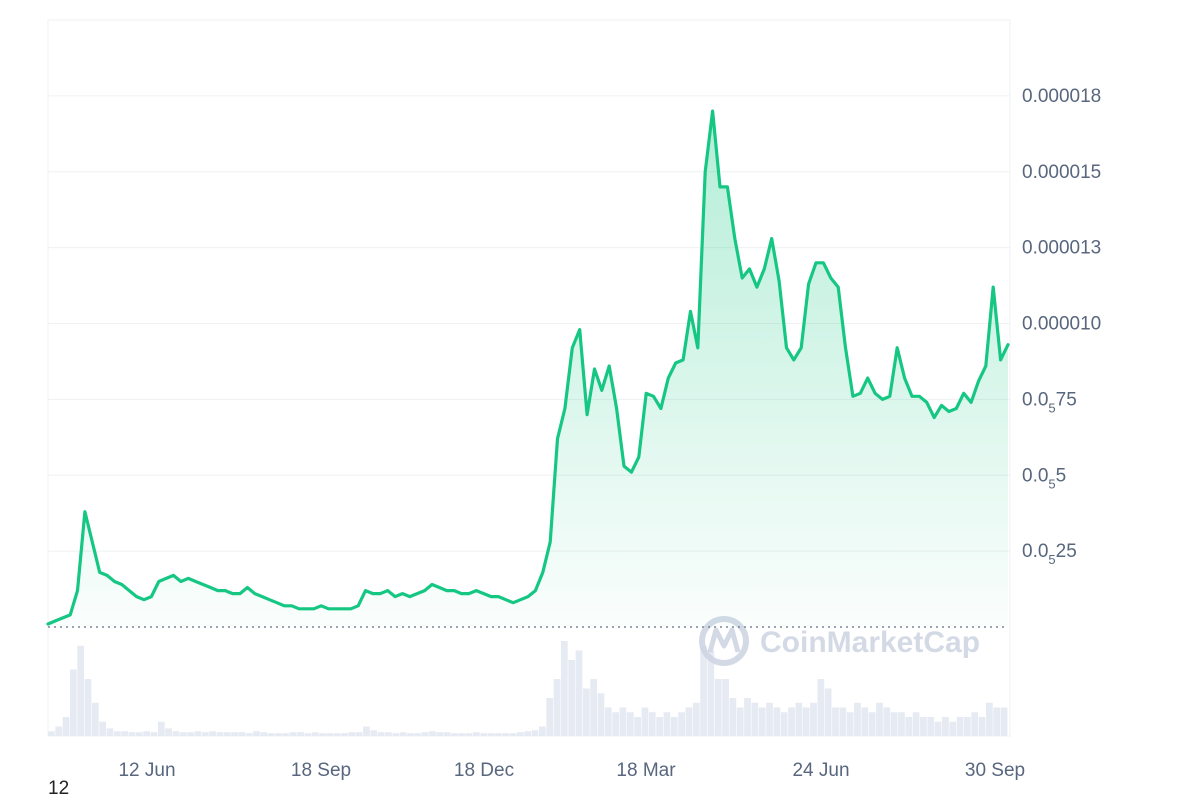  Describe the element at coordinates (646, 770) in the screenshot. I see `x-tick-label-3: 18 Mar` at that location.